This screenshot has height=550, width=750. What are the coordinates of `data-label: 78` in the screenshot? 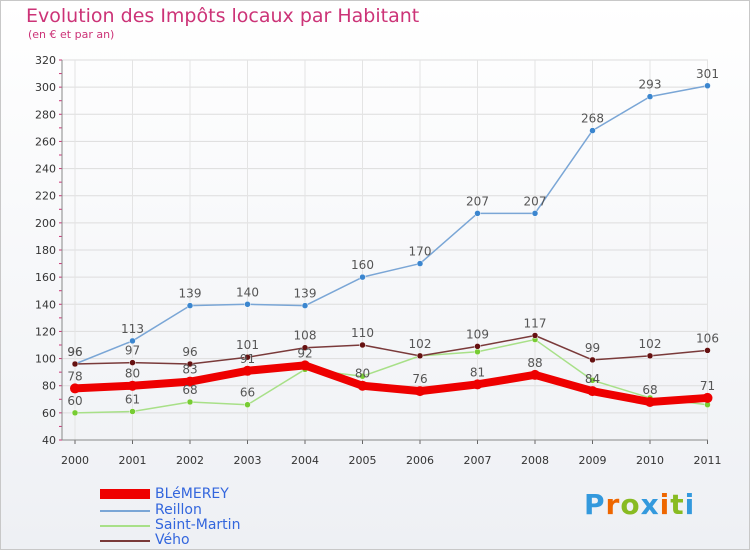 It's located at (74, 376).